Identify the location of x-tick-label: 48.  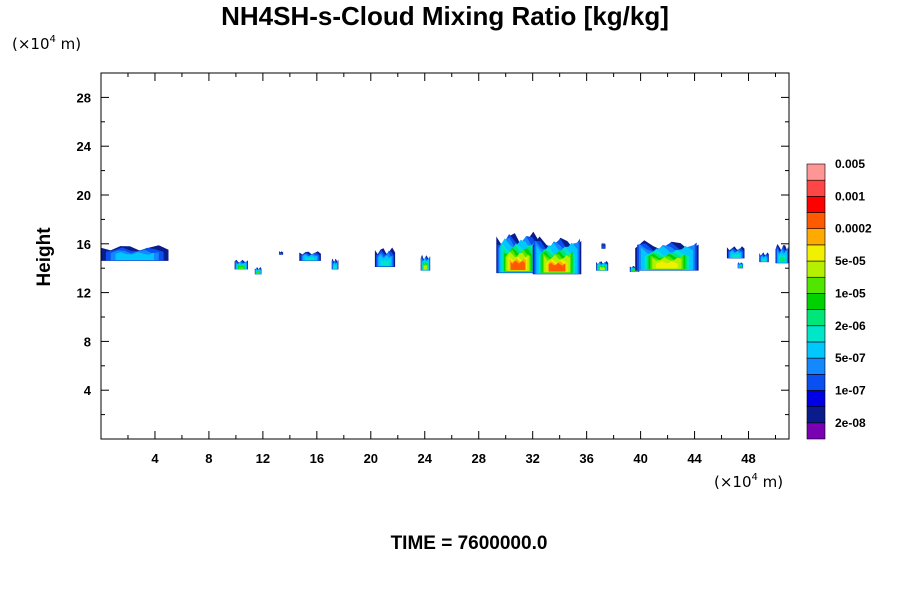
(748, 458).